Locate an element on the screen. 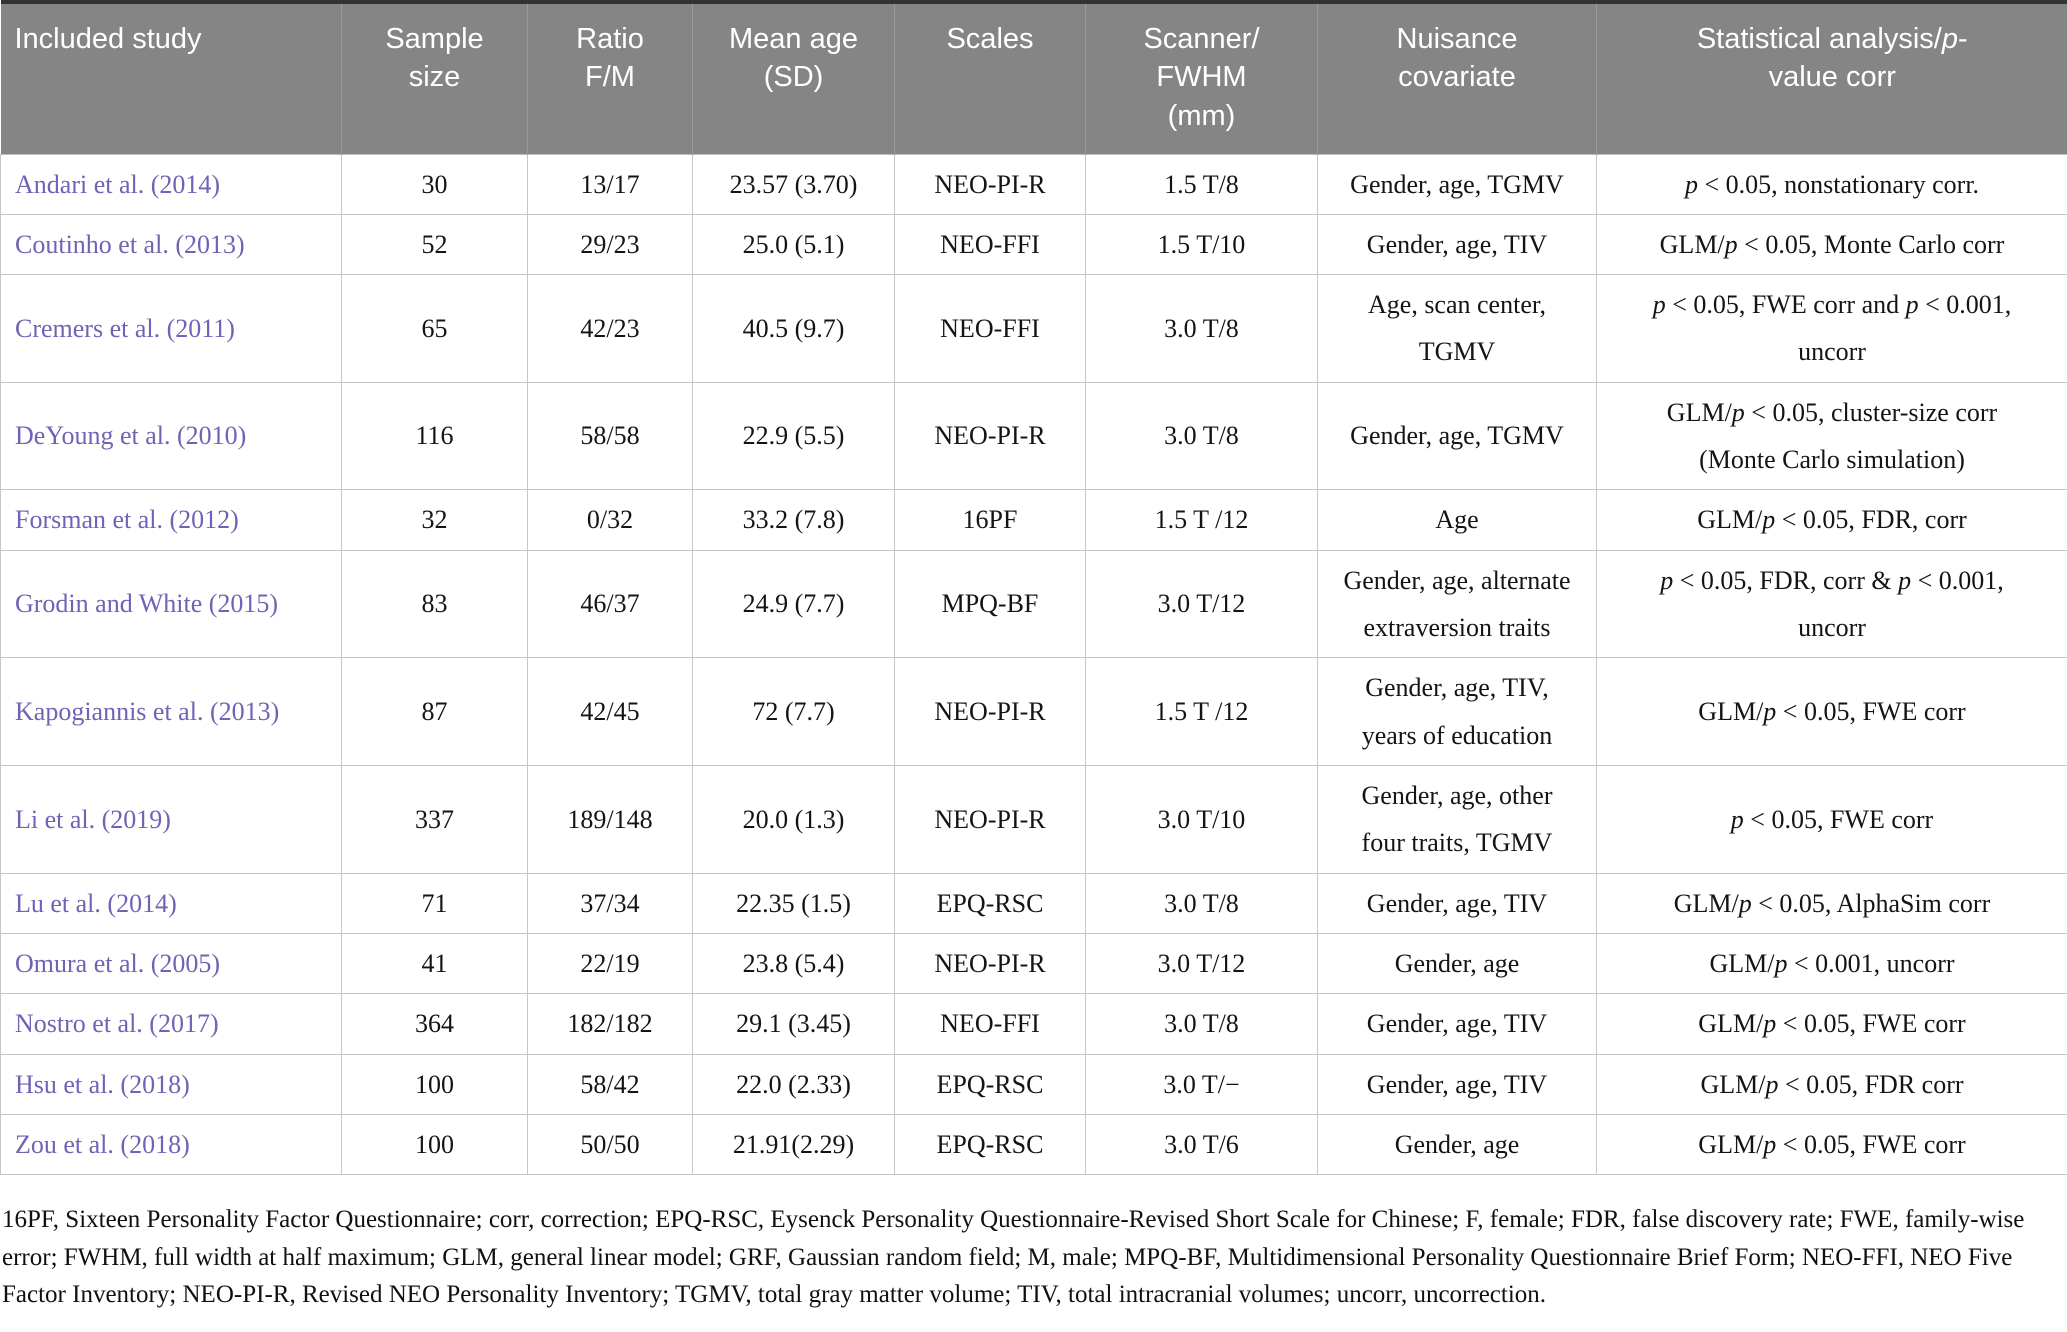  study-citation-link: Omura et al. (2005) is located at coordinates (171, 963).